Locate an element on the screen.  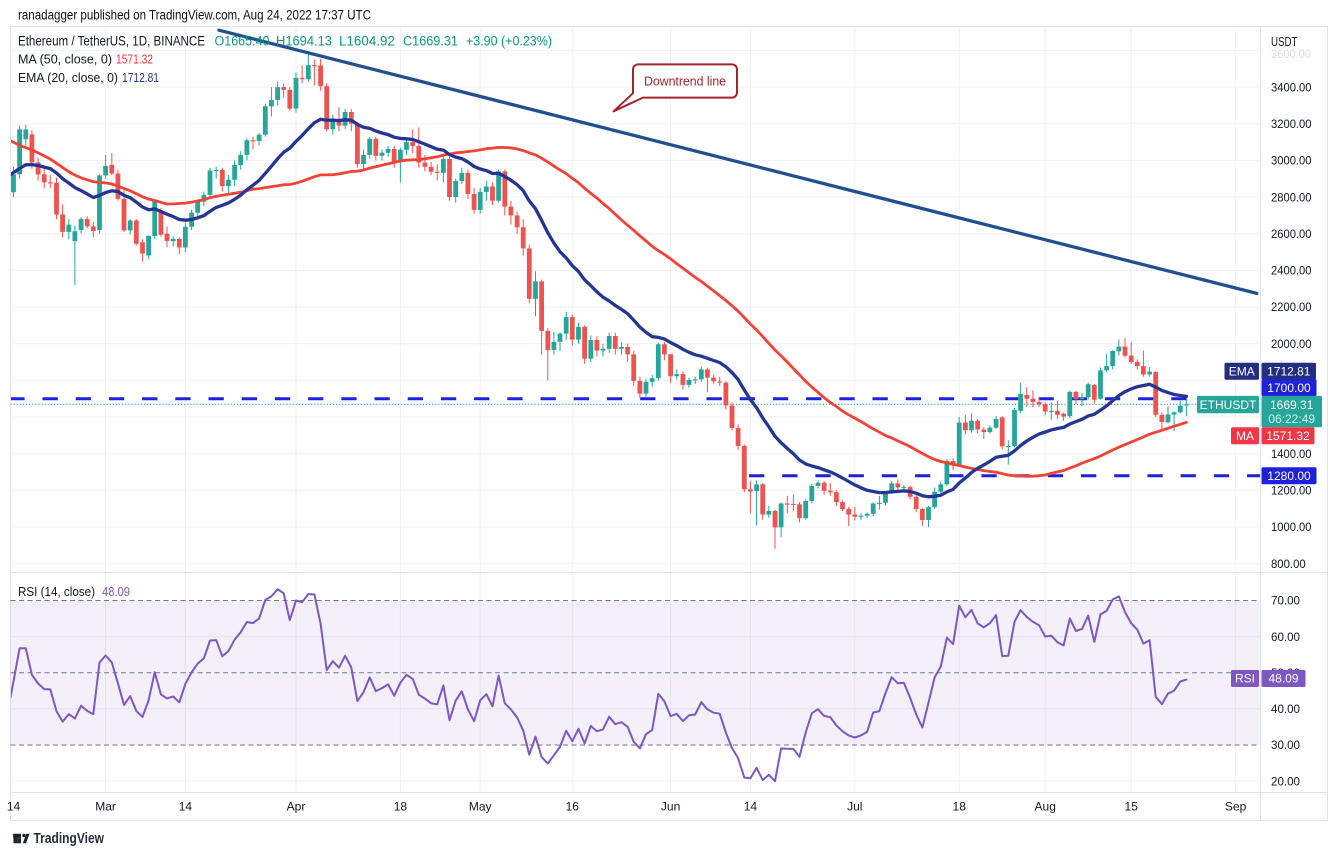
svg-text: Jul is located at coordinates (854, 807).